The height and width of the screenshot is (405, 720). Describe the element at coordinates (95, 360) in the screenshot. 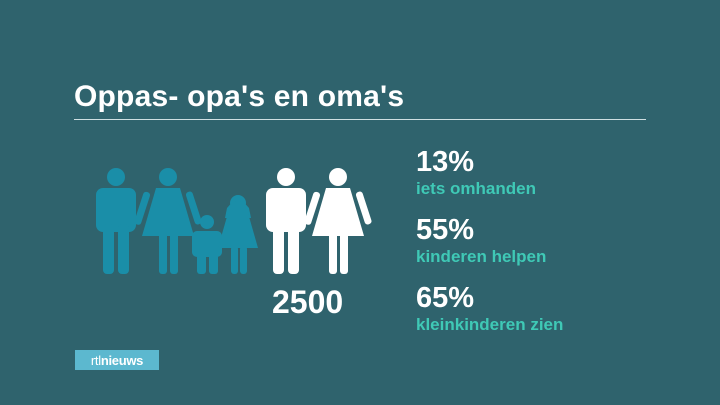

I see `logo-prefix: rtl` at that location.